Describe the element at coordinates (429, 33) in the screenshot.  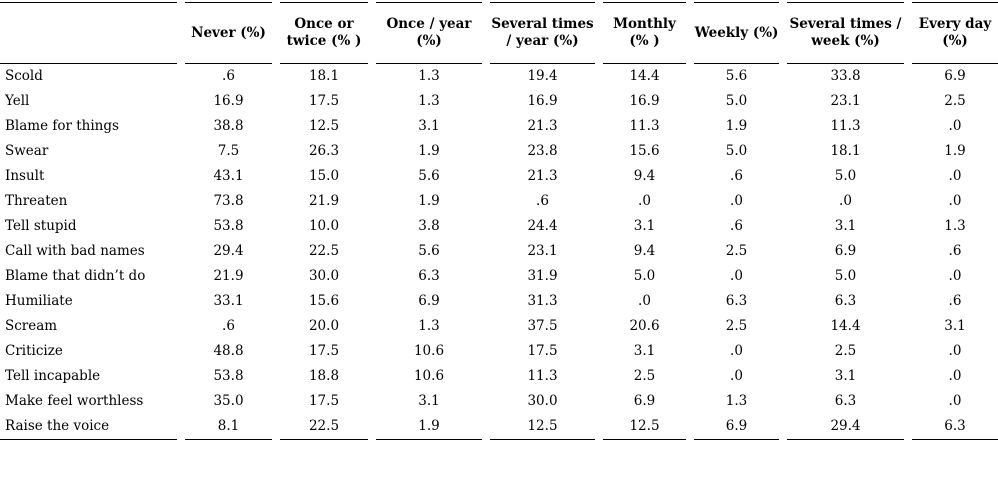
I see `column-header: Once / year (%)` at that location.